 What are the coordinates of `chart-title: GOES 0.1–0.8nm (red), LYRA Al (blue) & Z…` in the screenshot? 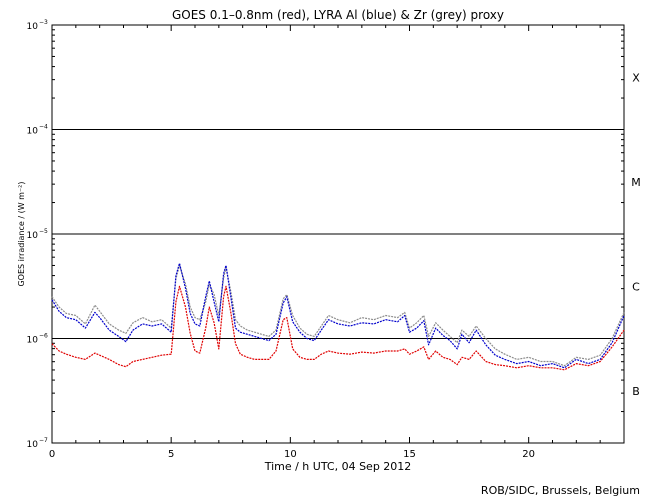 It's located at (338, 15).